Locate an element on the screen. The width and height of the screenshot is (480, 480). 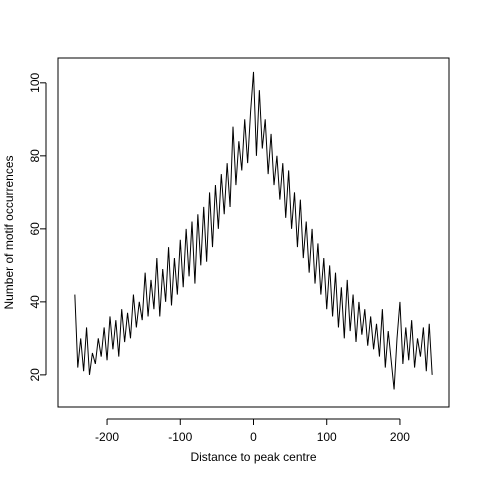
x-tick-label: -100 is located at coordinates (180, 437).